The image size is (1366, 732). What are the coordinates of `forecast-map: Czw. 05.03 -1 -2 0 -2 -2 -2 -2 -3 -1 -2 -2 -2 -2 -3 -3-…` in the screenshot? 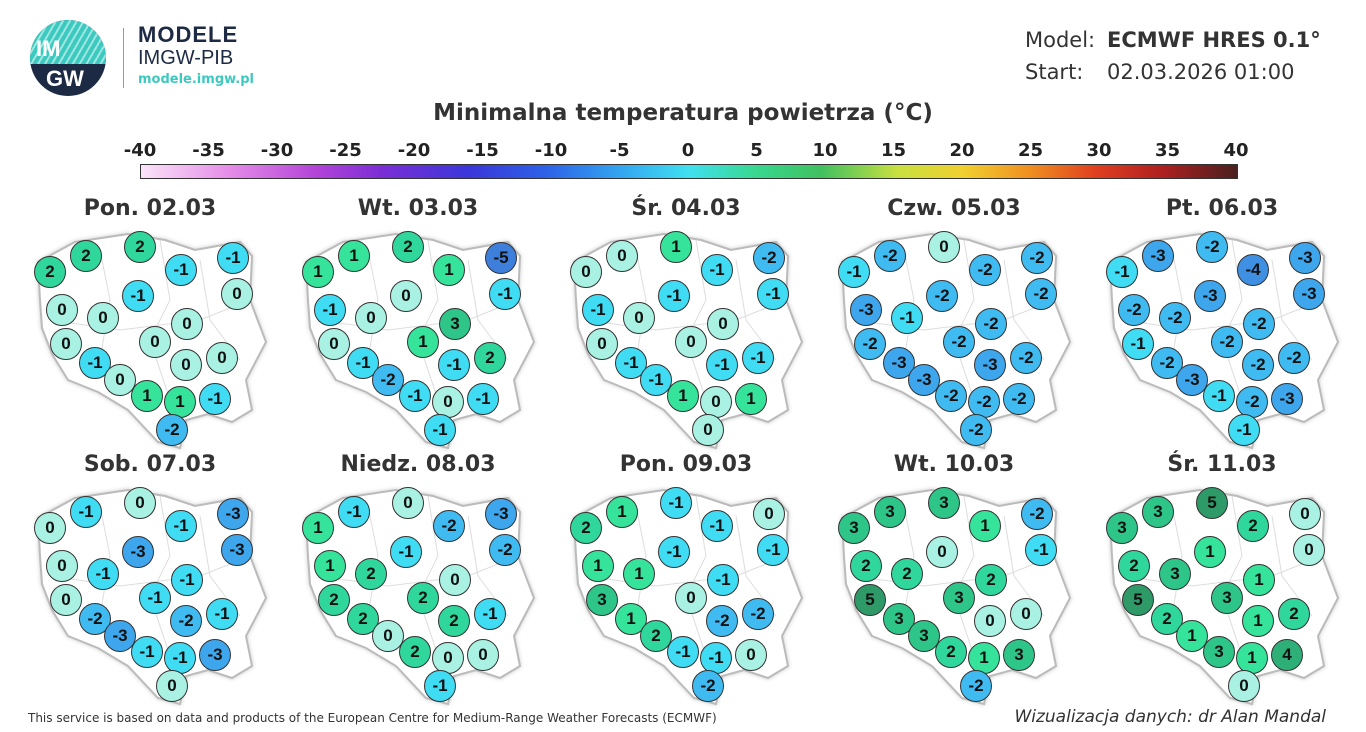 It's located at (954, 235).